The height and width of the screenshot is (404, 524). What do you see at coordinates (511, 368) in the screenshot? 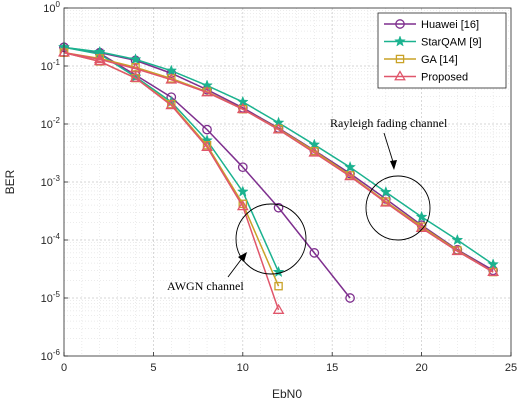
I see `x-tick-label: 25` at bounding box center [511, 368].